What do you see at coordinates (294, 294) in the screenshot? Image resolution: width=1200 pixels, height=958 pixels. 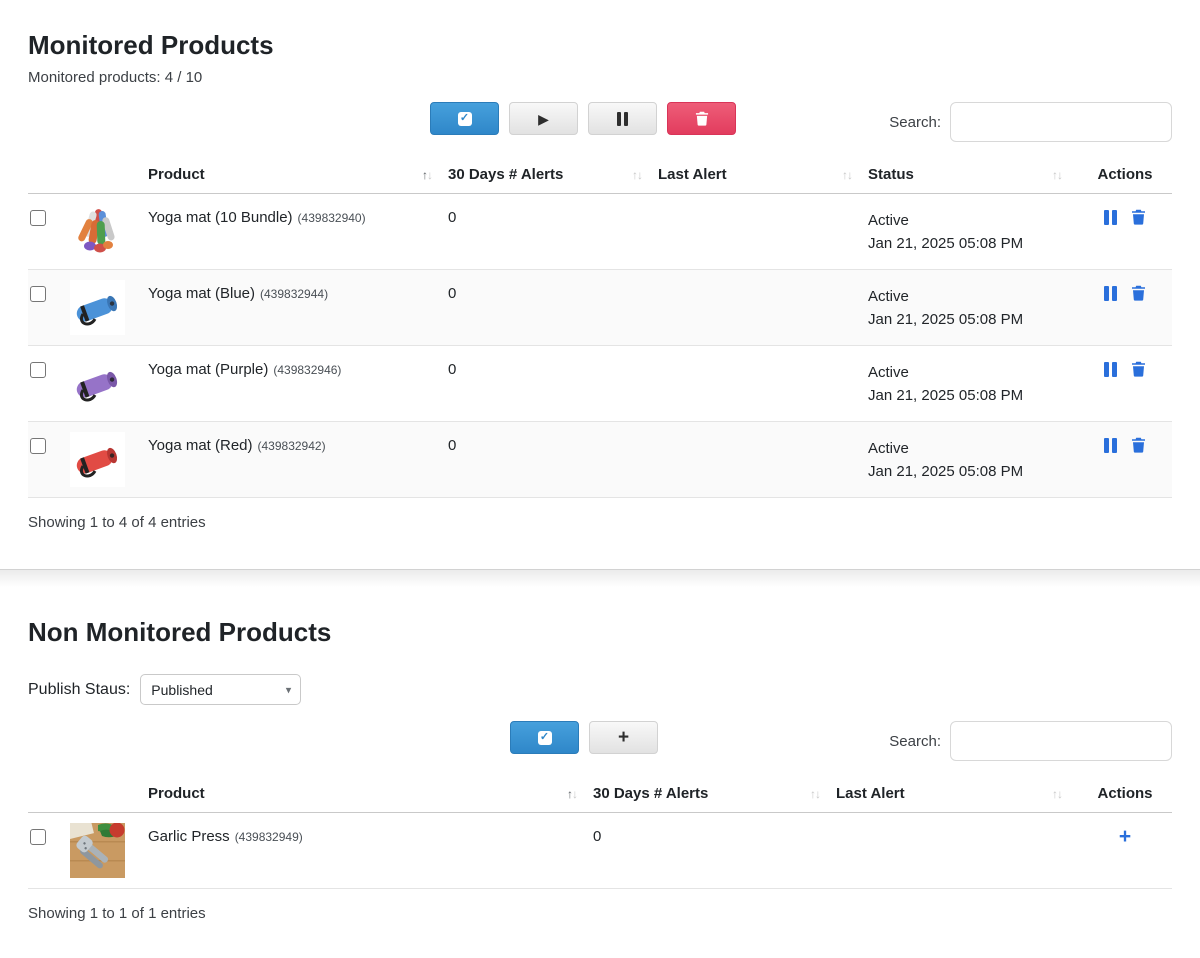 I see `product-id: (439832944)` at bounding box center [294, 294].